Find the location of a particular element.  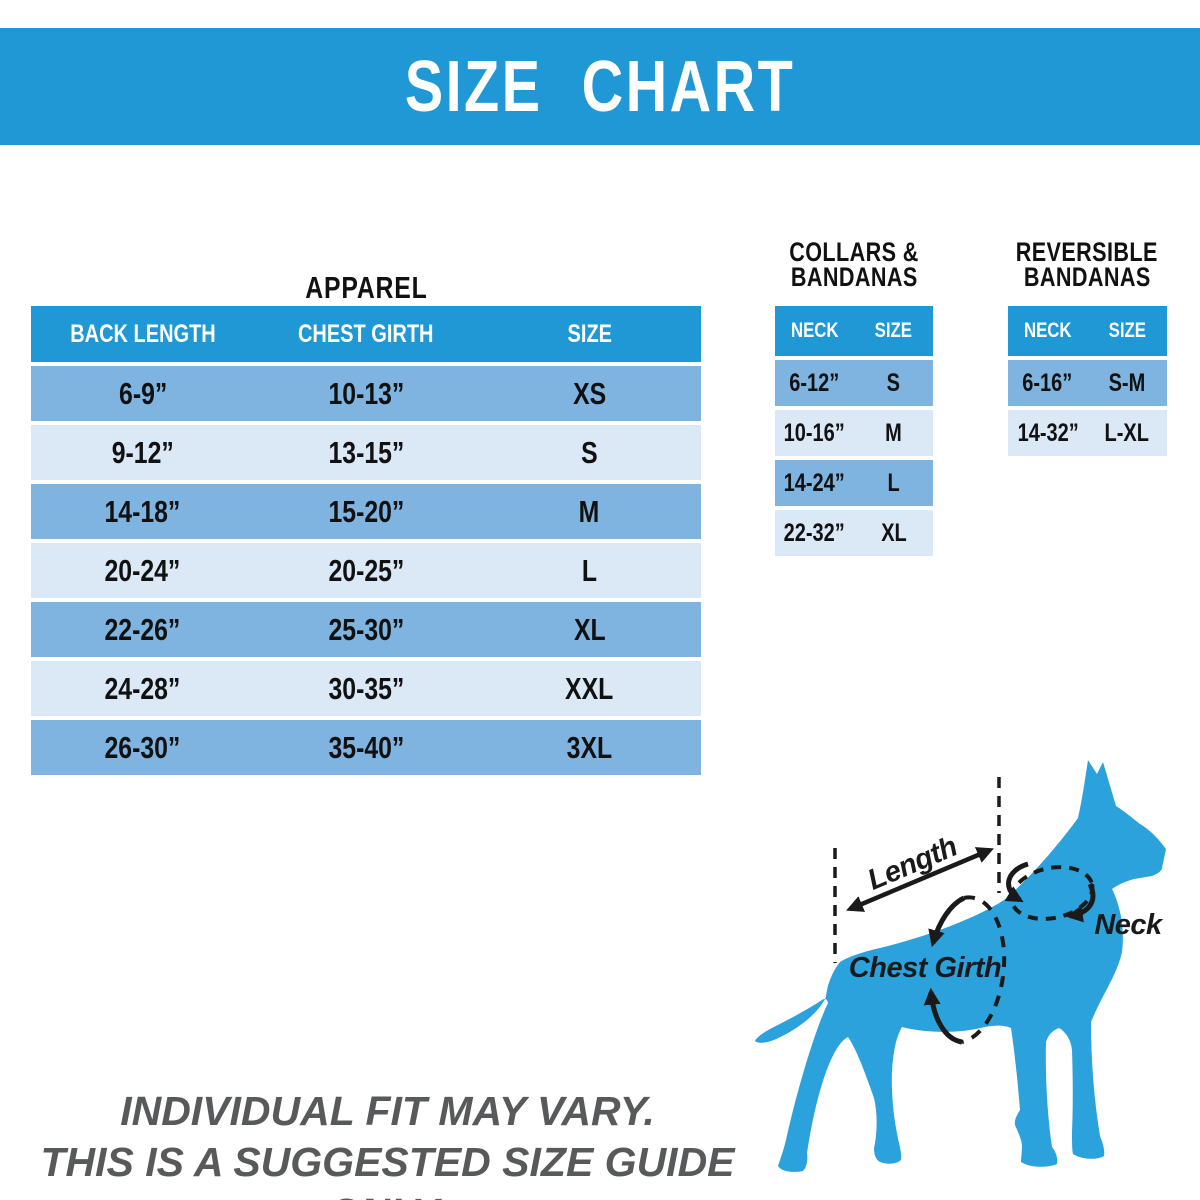

table-row: 10-16” M is located at coordinates (854, 433).